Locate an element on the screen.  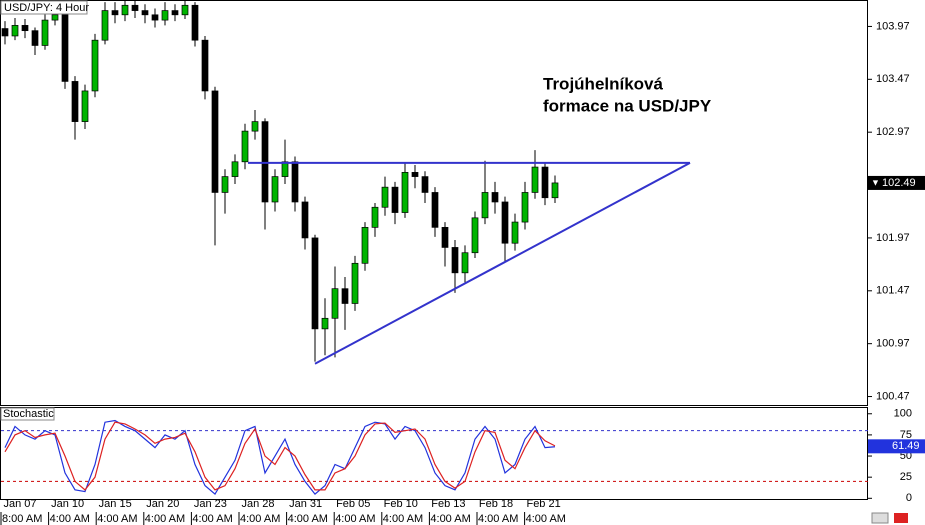
annotation: Trojúhelníková is located at coordinates (603, 83).